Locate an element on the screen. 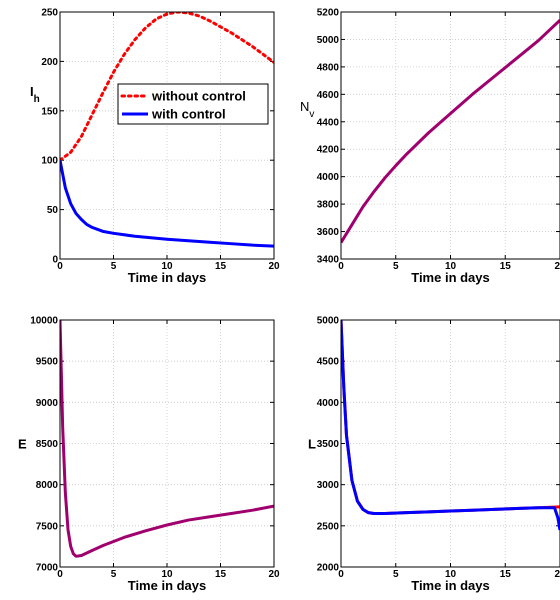 The height and width of the screenshot is (600, 560). legend-entry: with control is located at coordinates (188, 114).